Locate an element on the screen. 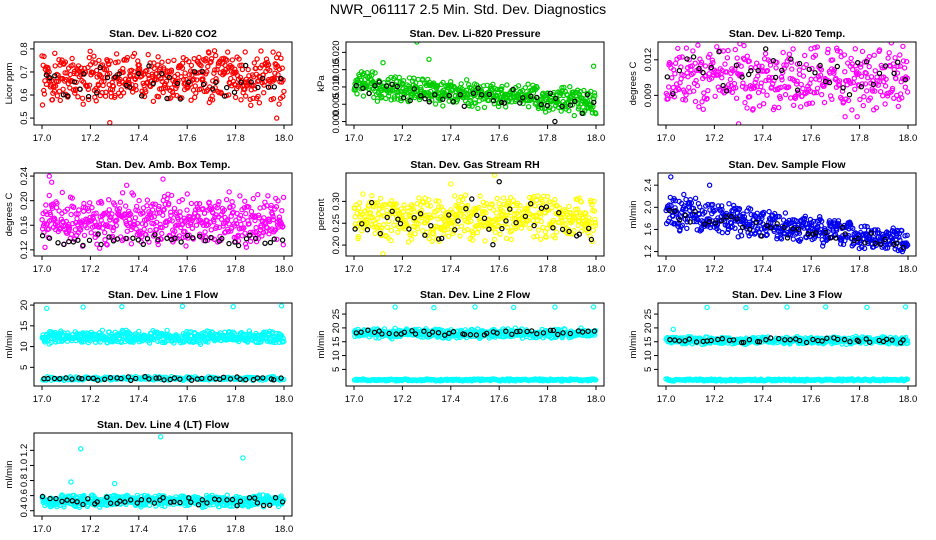 The image size is (936, 540). chart-title: Stan. Dev. Gas Stream RH is located at coordinates (474, 165).